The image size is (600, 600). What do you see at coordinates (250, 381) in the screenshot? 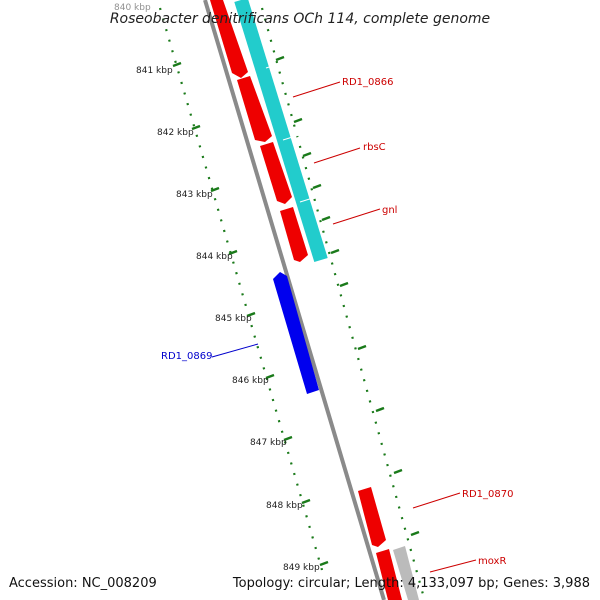
I see `ruler-label-846: 846 kbp` at bounding box center [250, 381].